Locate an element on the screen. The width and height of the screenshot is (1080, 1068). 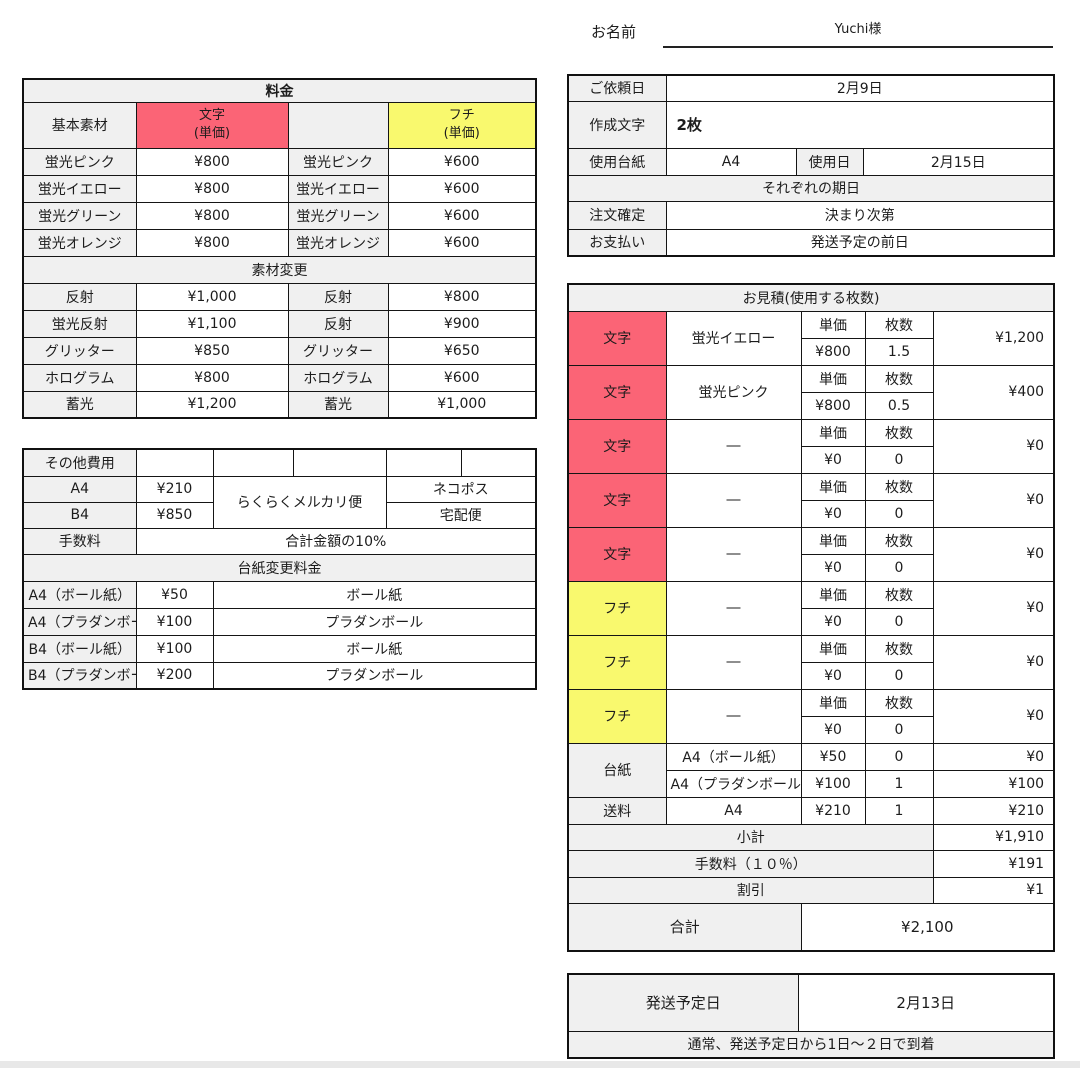
item-type: 文字 is located at coordinates (617, 446).